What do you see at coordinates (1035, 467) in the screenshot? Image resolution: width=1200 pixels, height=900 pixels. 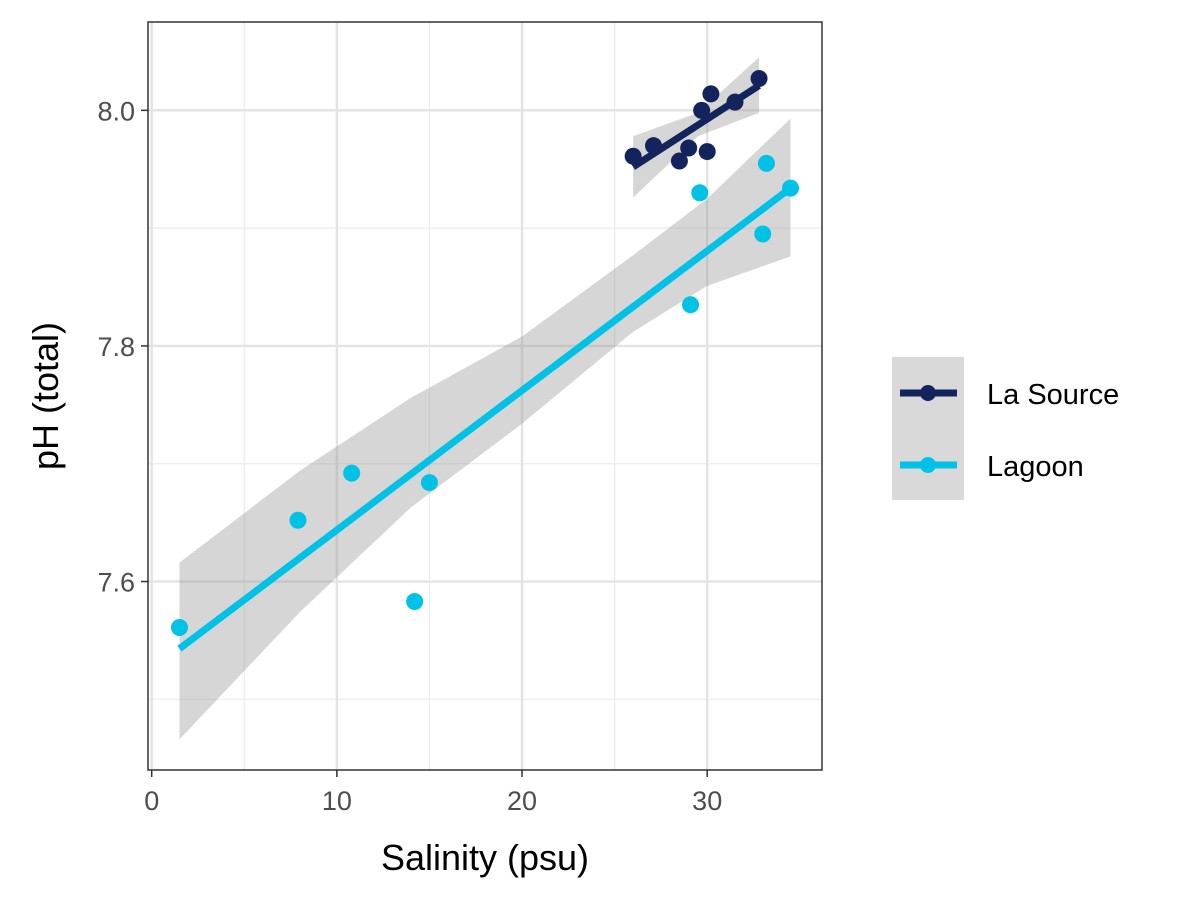 I see `legend-label-lagoon: Lagoon` at bounding box center [1035, 467].